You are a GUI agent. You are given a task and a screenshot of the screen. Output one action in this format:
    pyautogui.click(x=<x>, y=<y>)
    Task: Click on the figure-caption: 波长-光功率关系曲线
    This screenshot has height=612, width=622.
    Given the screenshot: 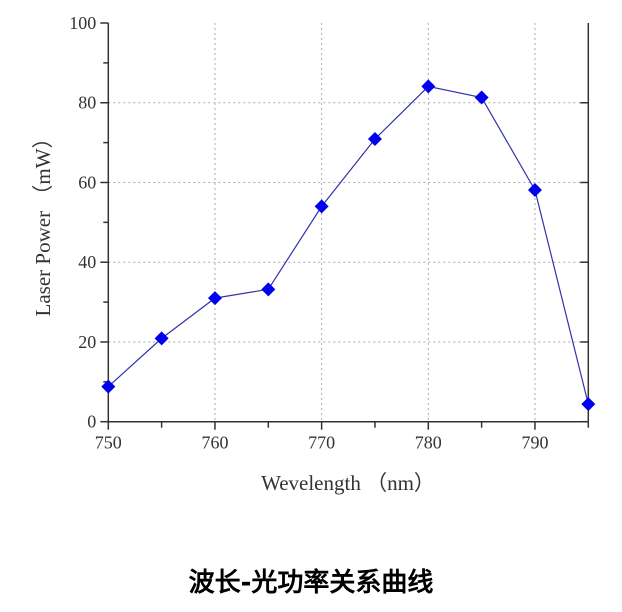 What is the action you would take?
    pyautogui.click(x=311, y=583)
    